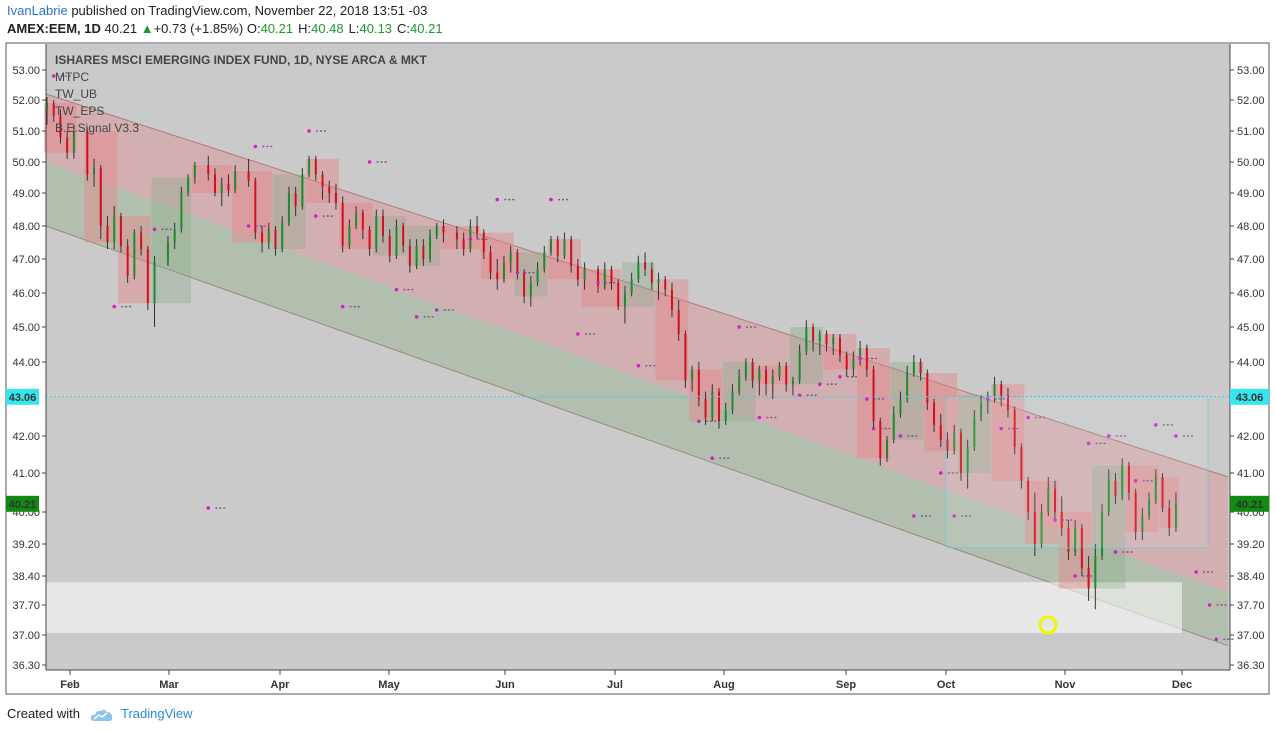 The image size is (1276, 732). I want to click on tradingview-link: TradingView, so click(157, 713).